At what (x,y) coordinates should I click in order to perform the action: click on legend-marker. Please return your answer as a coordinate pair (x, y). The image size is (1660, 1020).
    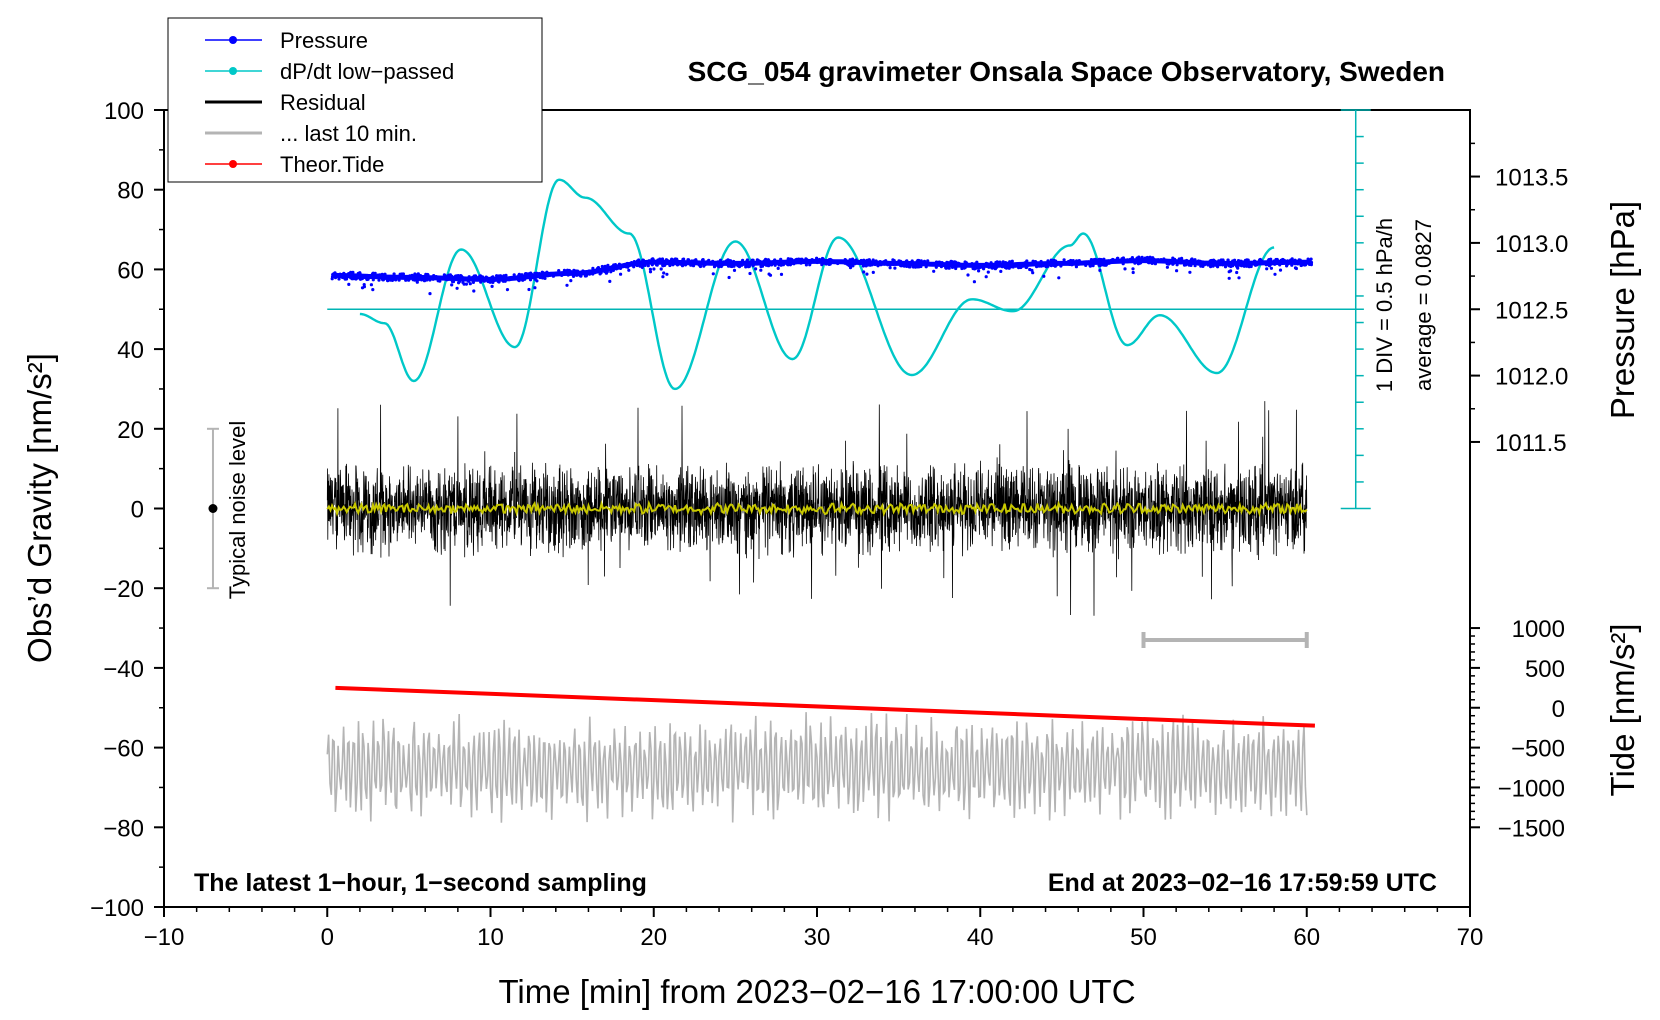
    Looking at the image, I should click on (233, 71).